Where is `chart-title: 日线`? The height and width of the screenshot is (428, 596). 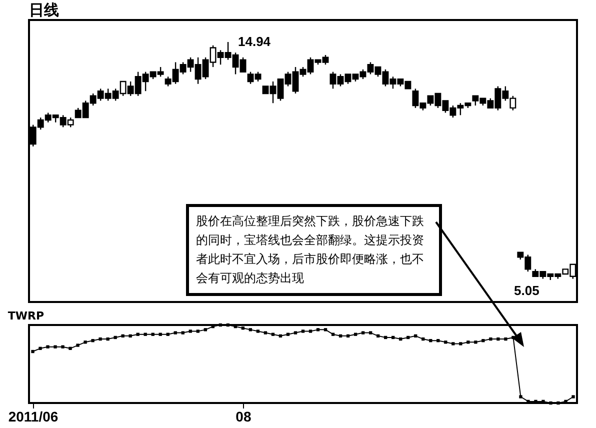
chart-title: 日线 is located at coordinates (44, 10).